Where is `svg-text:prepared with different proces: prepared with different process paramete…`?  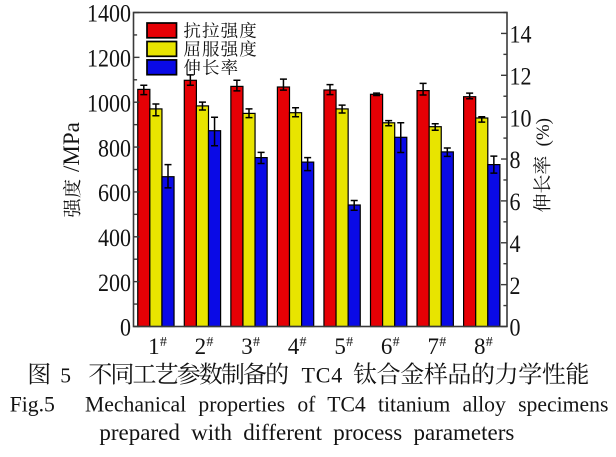
svg-text:prepared with different proces: prepared with different process paramete… is located at coordinates (306, 432).